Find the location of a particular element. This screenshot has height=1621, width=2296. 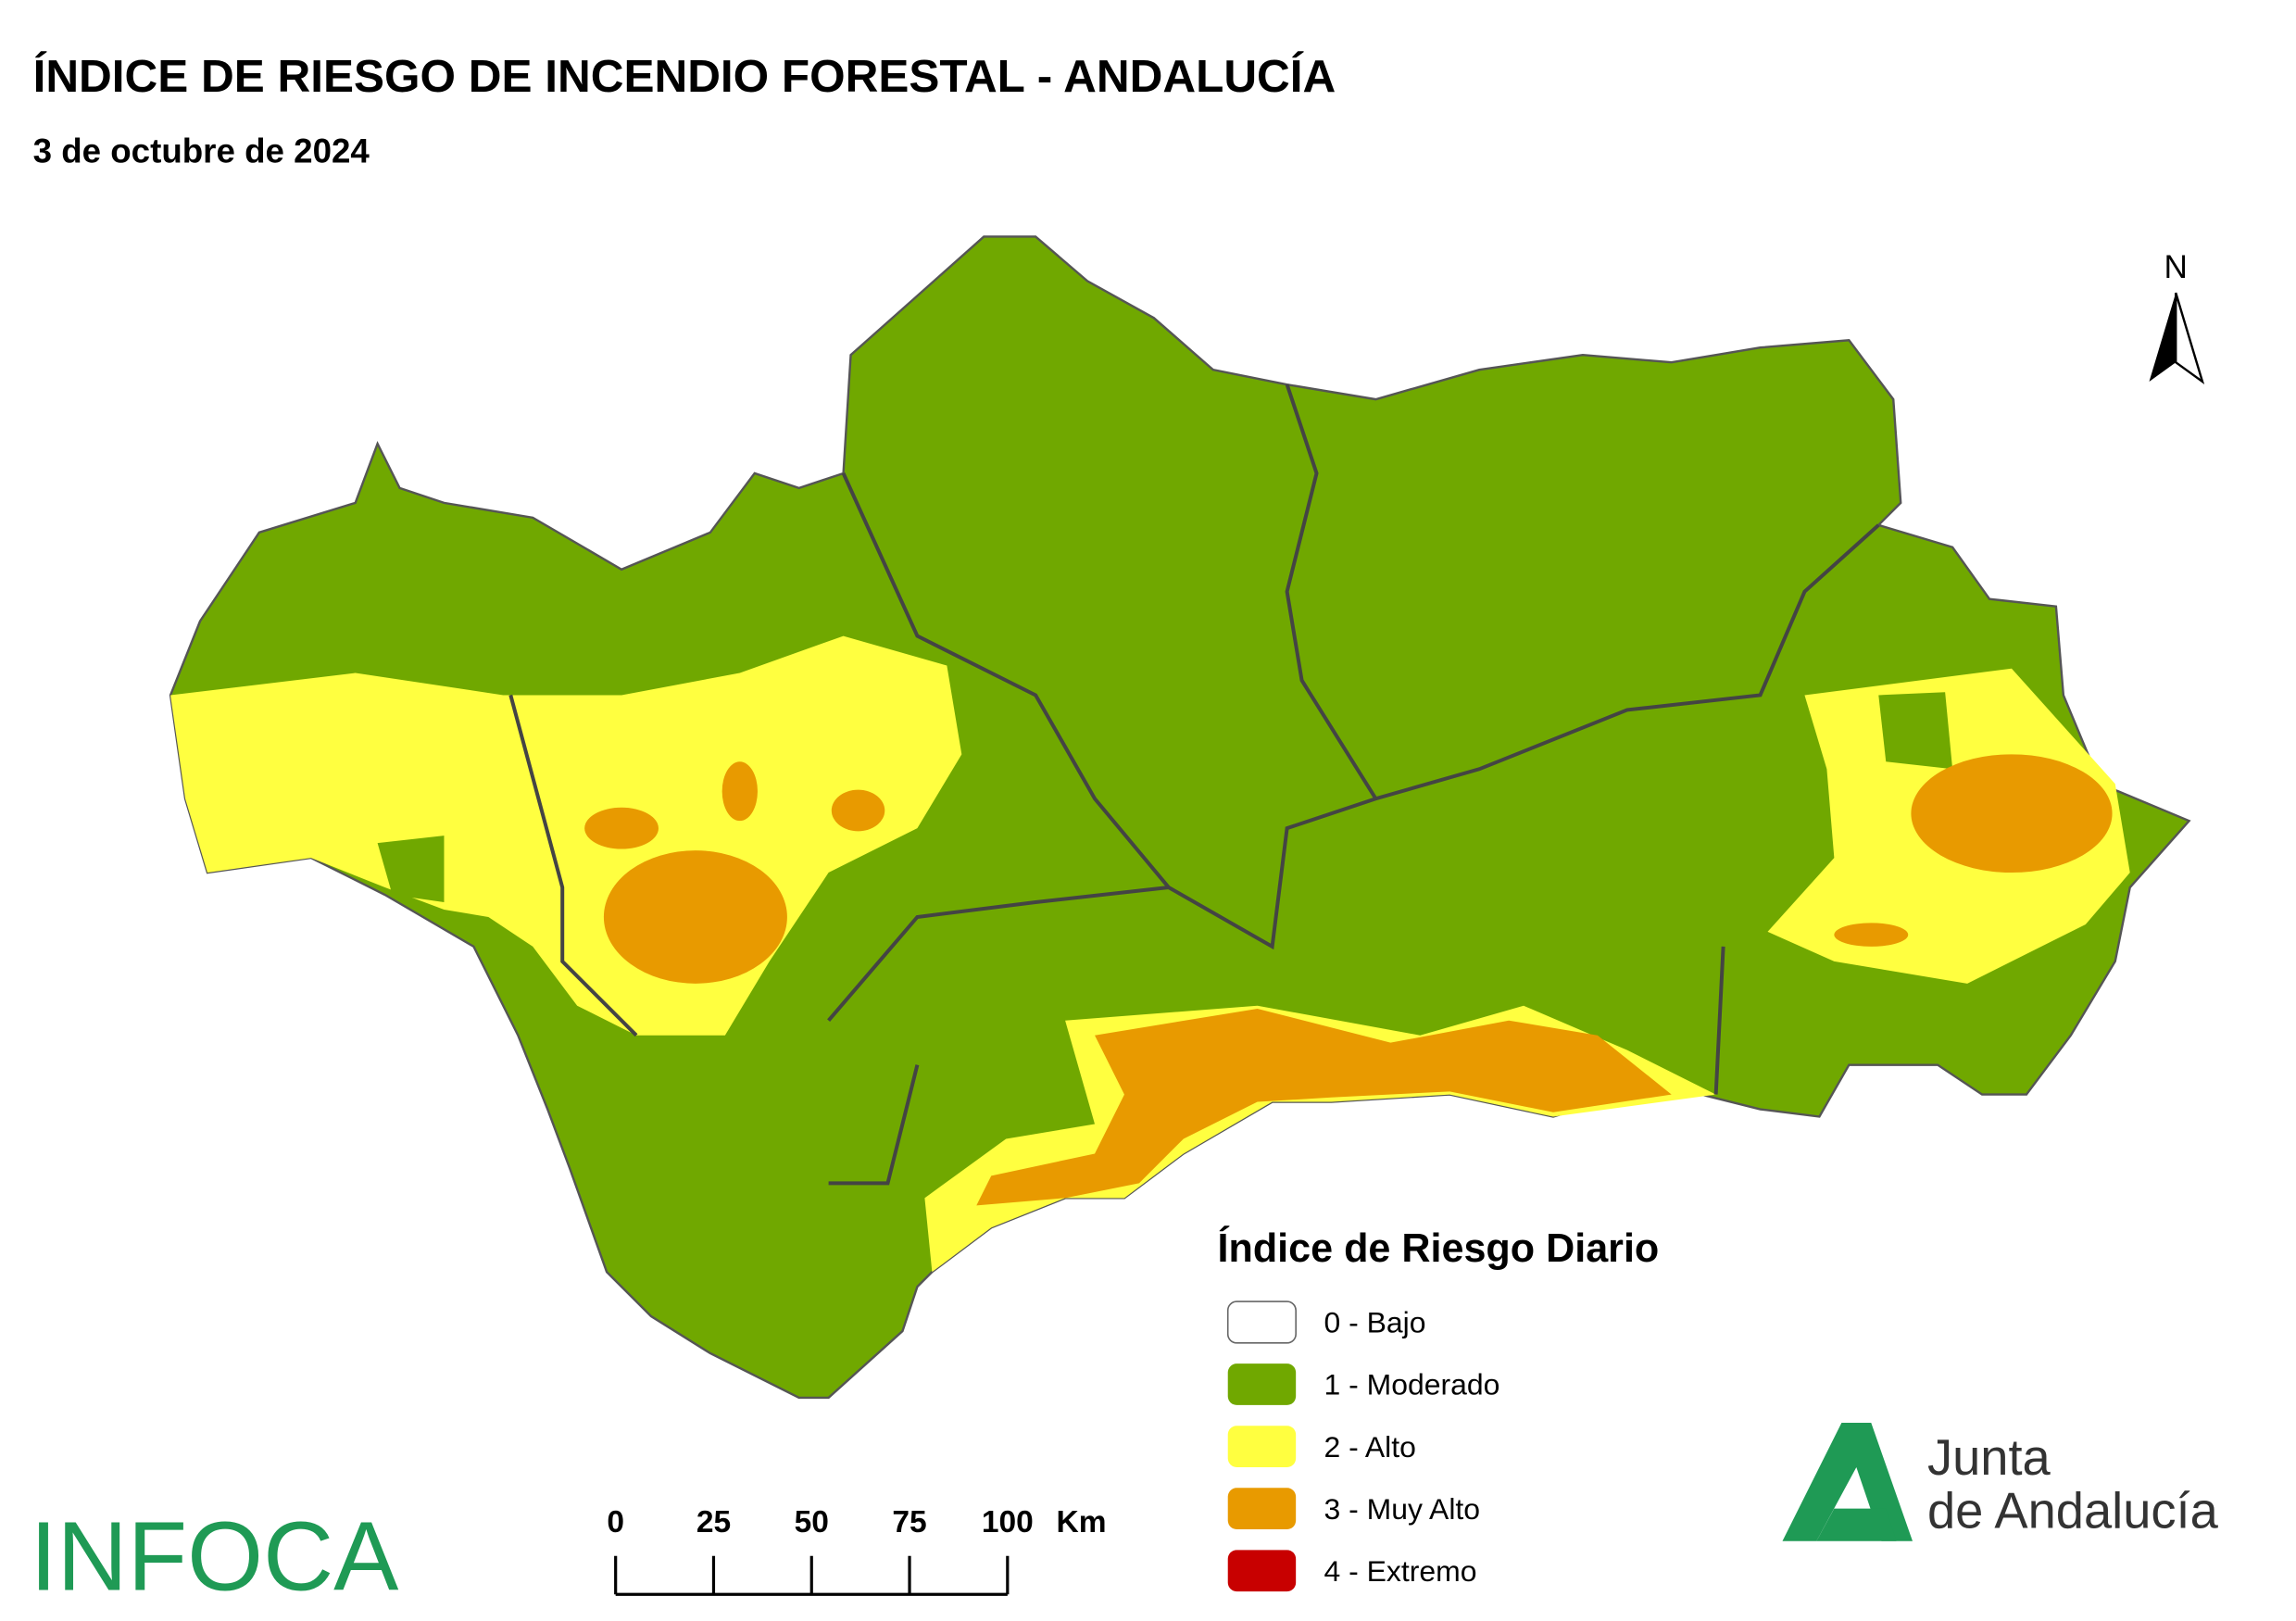

junta-mark is located at coordinates (1856, 1524).